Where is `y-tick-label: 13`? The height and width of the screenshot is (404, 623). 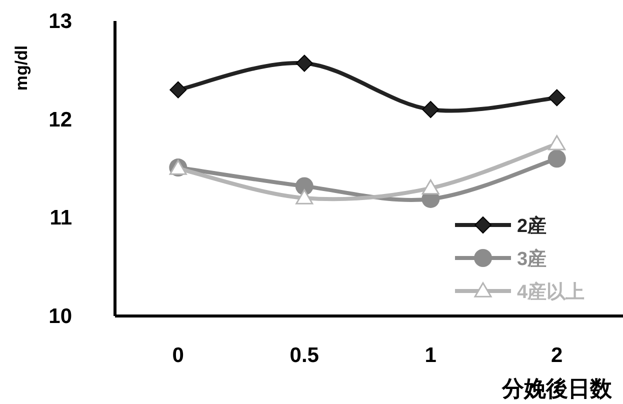 y-tick-label: 13 is located at coordinates (60, 21).